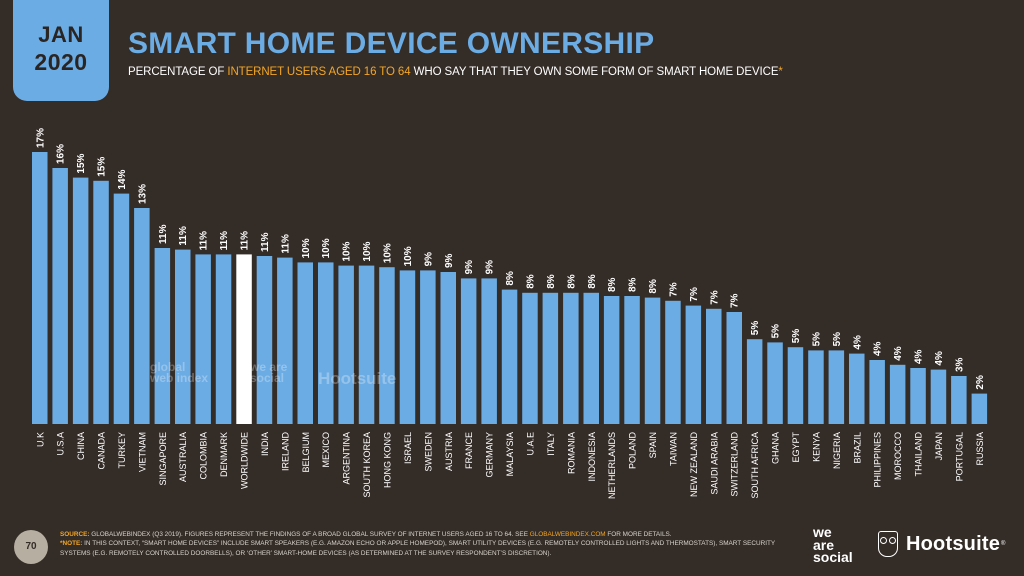 This screenshot has height=576, width=1024. I want to click on category-label: ITALY, so click(551, 444).